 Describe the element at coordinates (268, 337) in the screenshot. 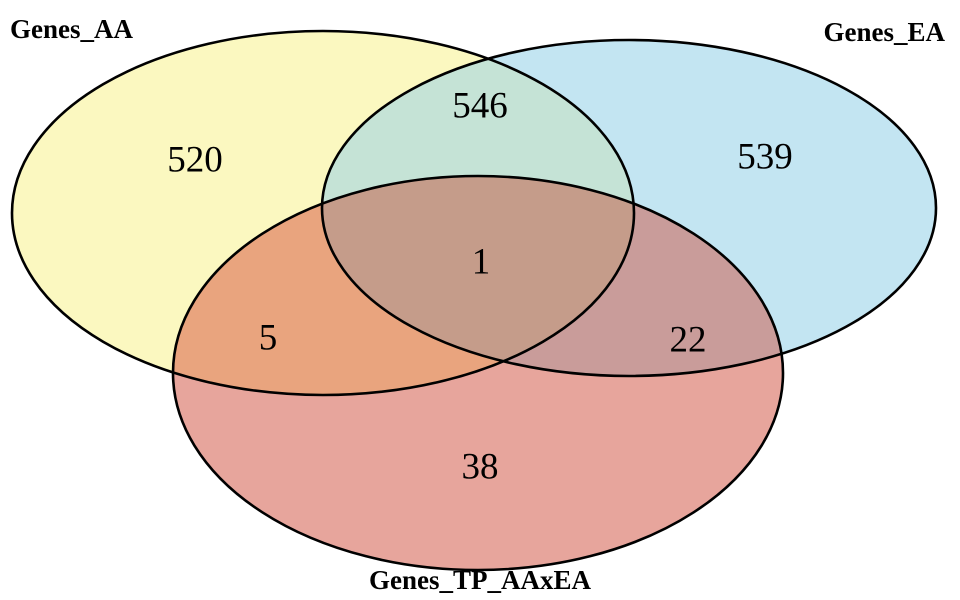

I see `count-aa-tp: 5` at that location.